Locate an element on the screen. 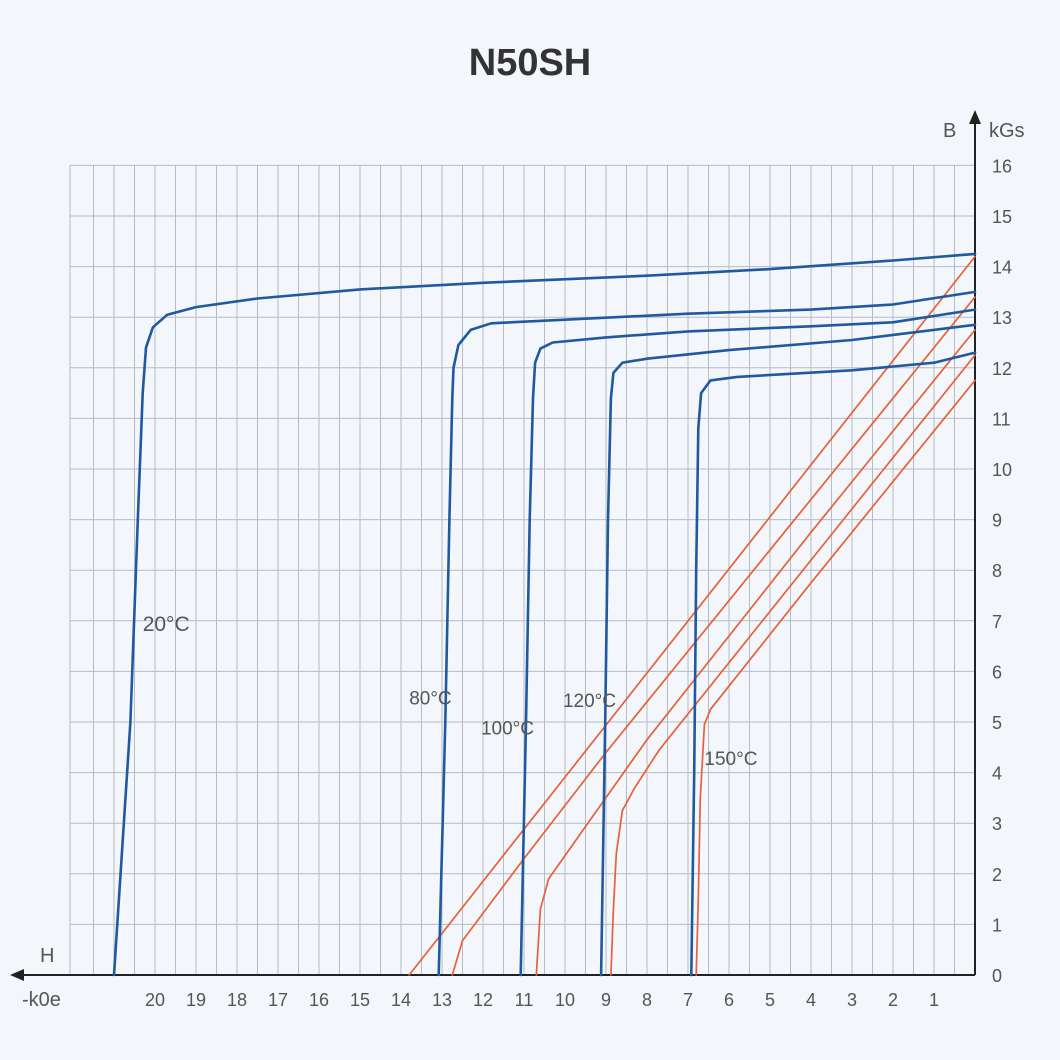 The image size is (1060, 1060). y-axis-unit: kGs is located at coordinates (1007, 131).